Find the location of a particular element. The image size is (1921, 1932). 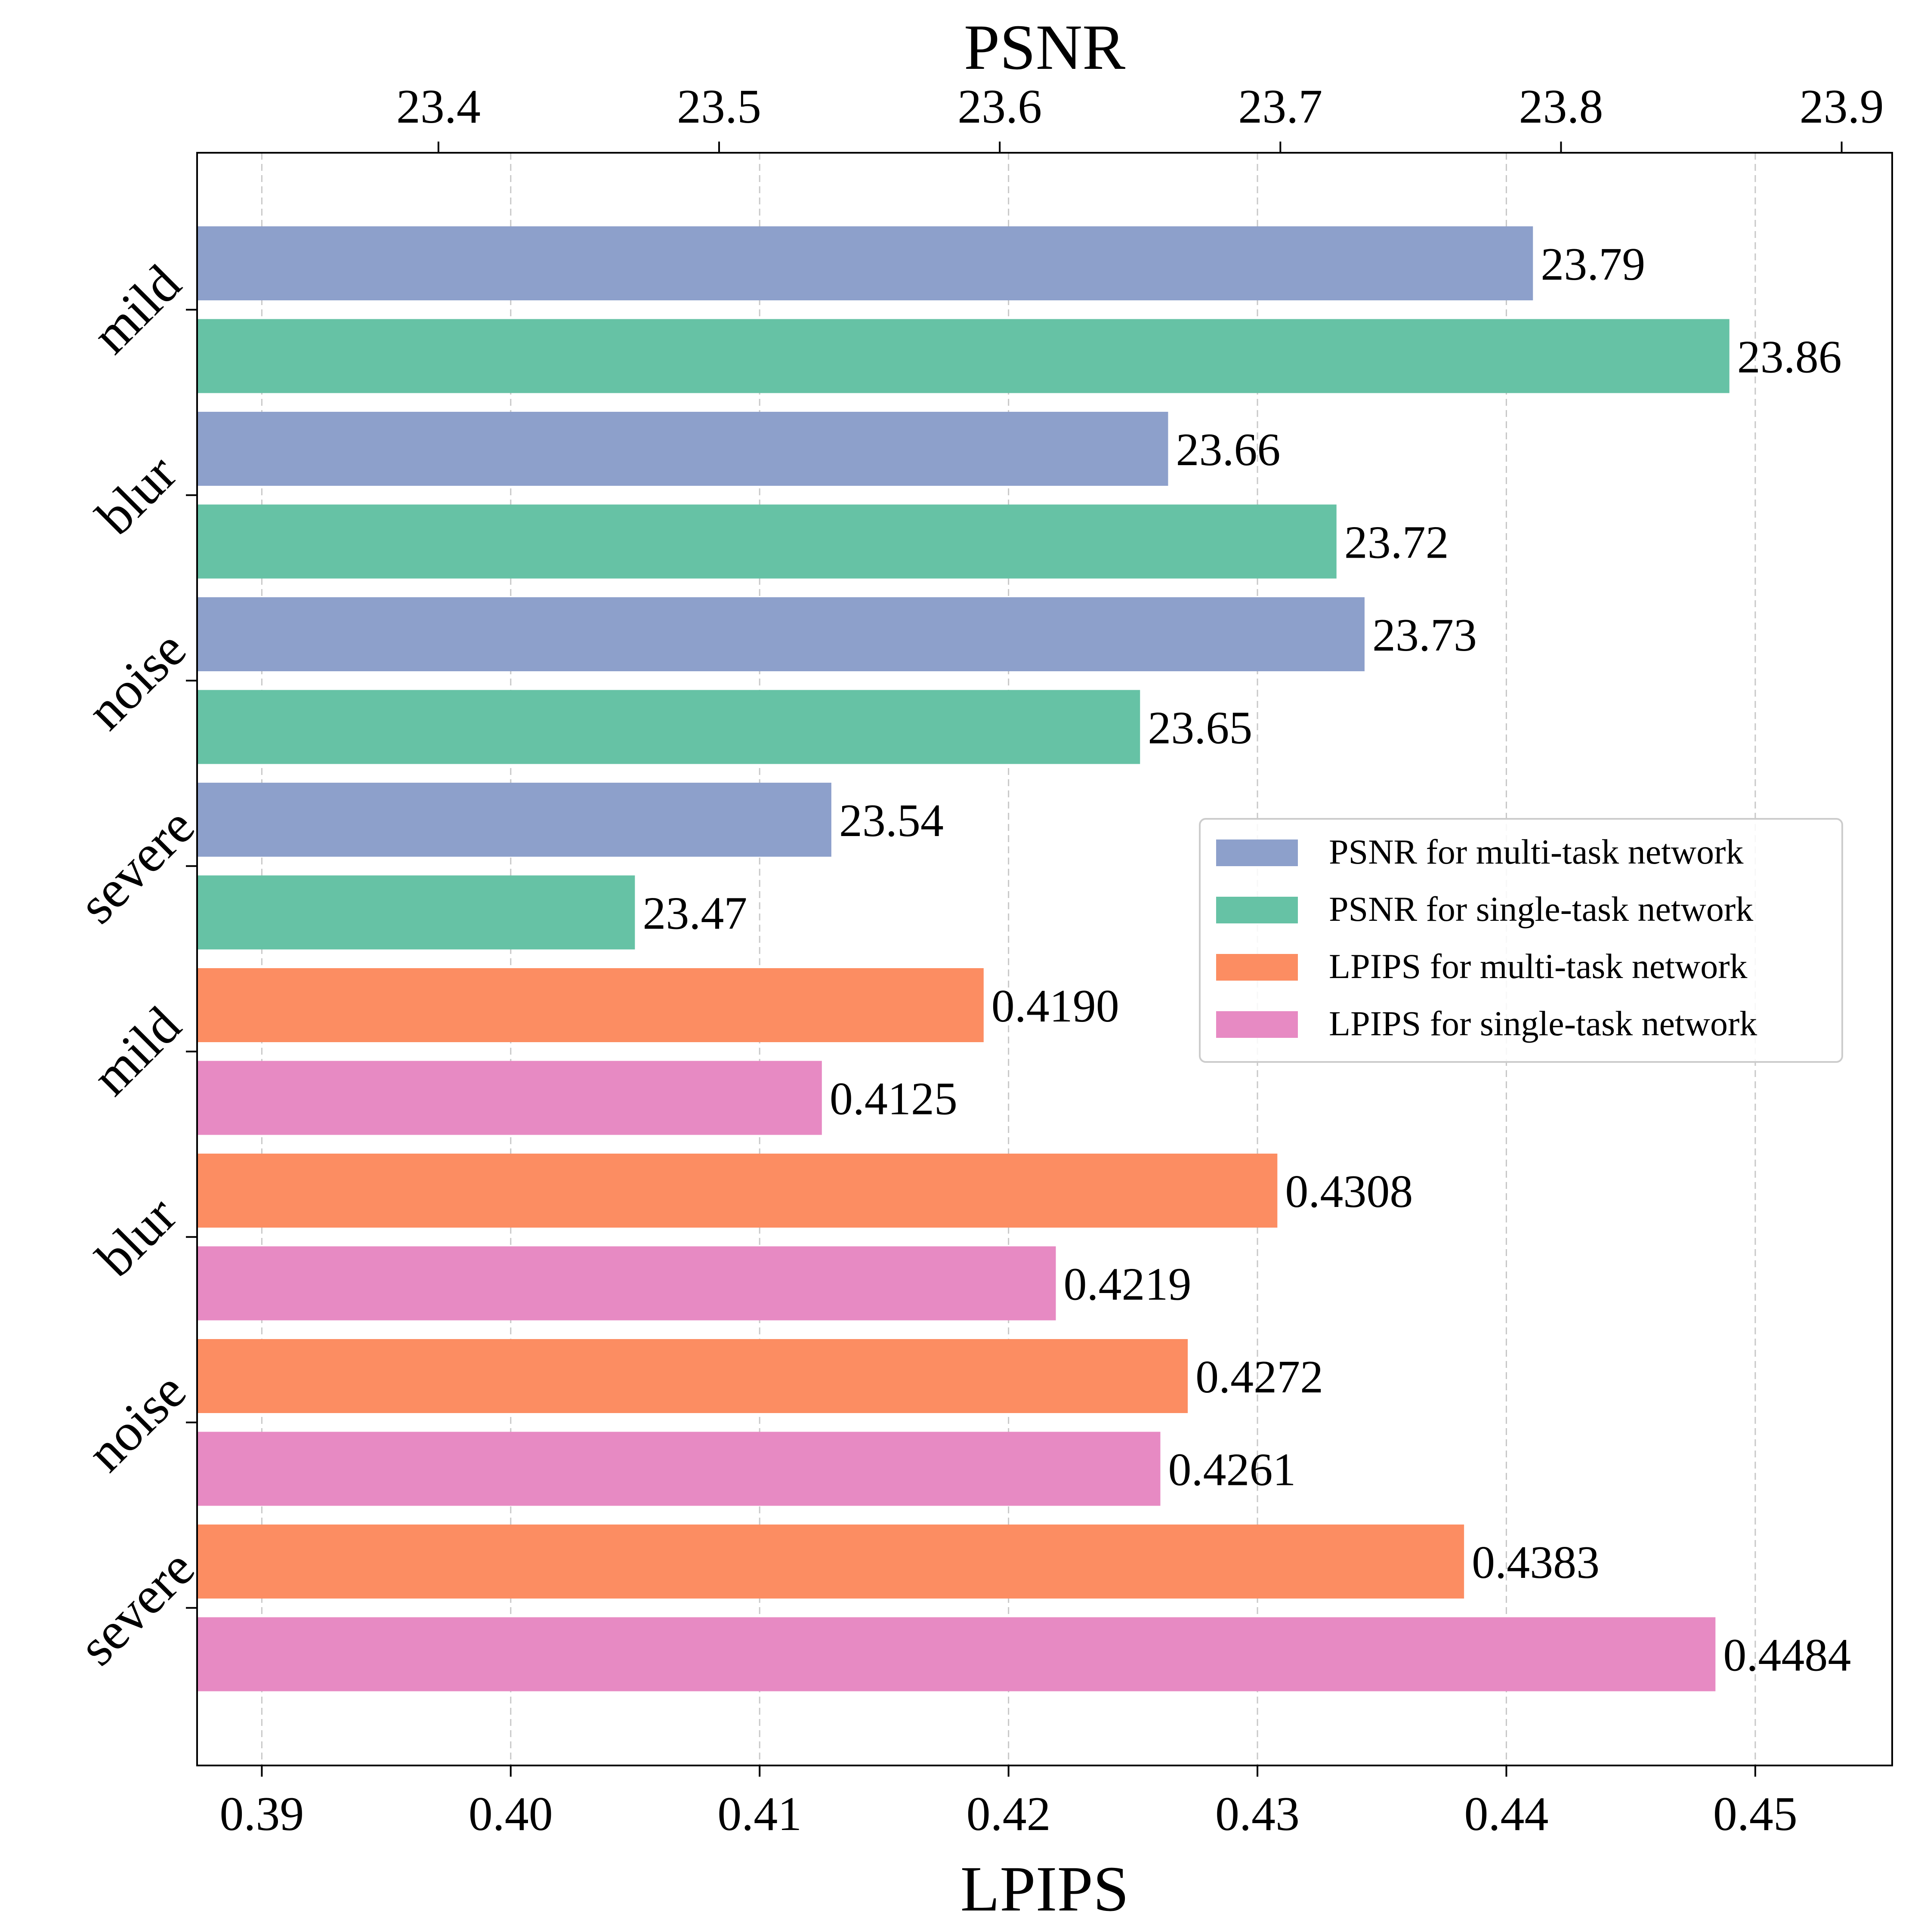

top-tick-label: 23.7 is located at coordinates (1280, 106).